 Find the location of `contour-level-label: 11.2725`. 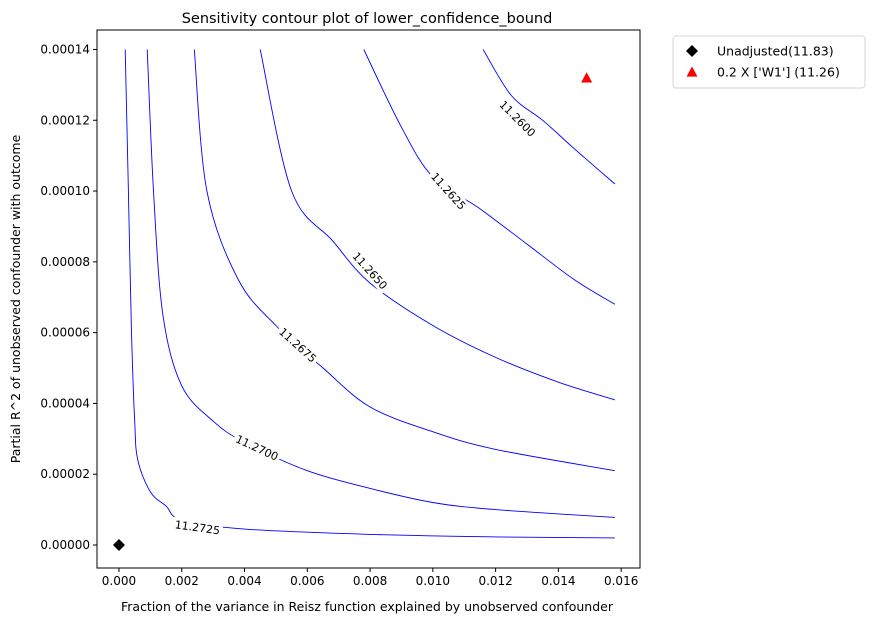

contour-level-label: 11.2725 is located at coordinates (197, 527).